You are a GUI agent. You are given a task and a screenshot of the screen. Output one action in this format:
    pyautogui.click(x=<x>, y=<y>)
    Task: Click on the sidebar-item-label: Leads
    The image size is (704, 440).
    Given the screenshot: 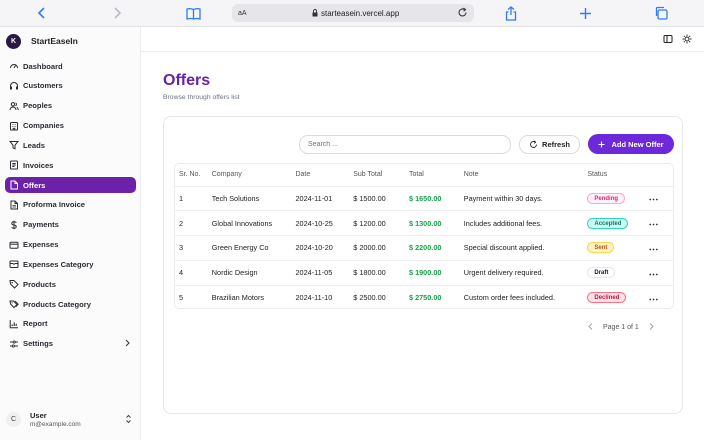 What is the action you would take?
    pyautogui.click(x=34, y=145)
    